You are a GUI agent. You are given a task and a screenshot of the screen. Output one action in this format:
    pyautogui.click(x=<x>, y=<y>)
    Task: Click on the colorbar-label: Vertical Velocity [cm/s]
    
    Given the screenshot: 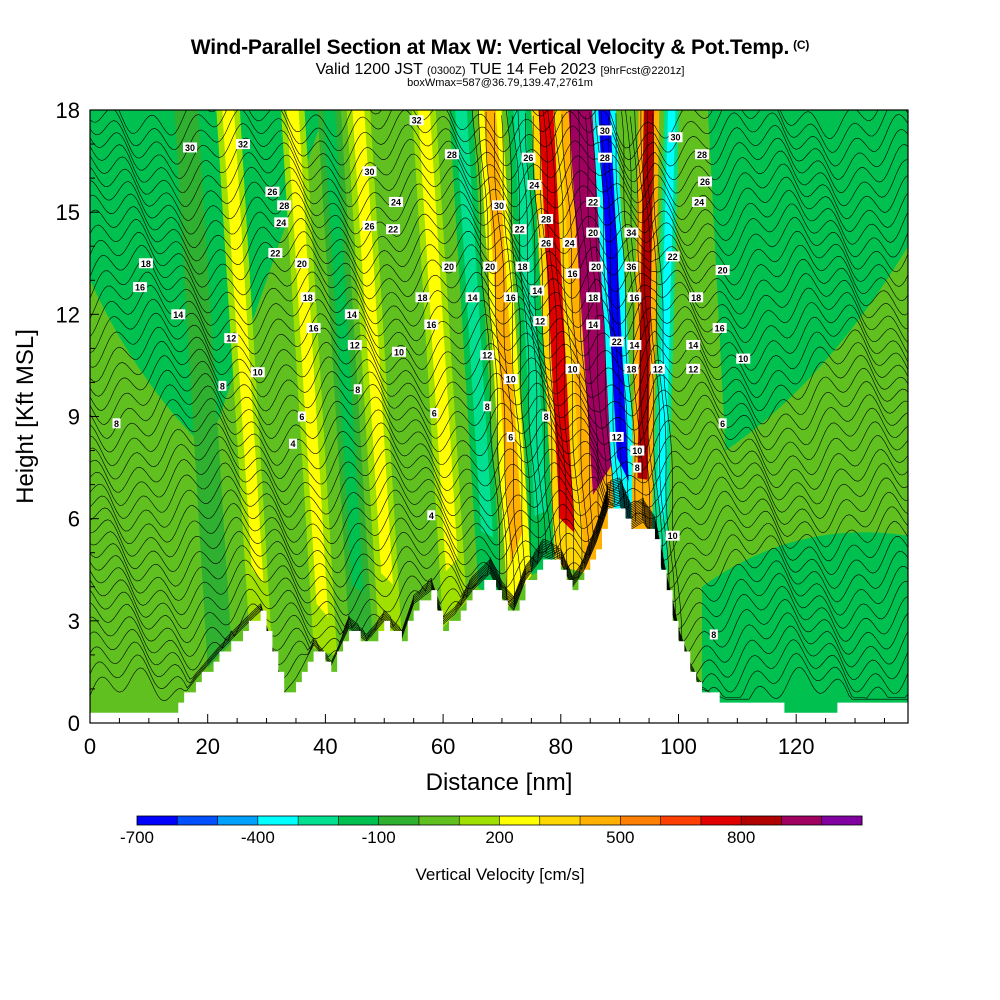 What is the action you would take?
    pyautogui.click(x=499, y=874)
    